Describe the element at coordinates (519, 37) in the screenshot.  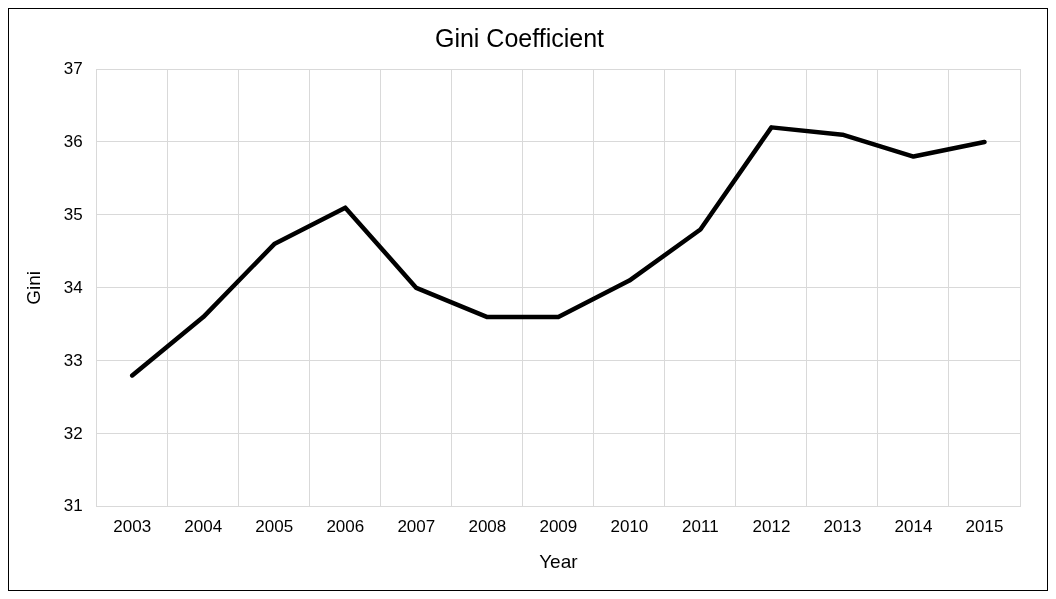
I see `chart-title: Gini Coefficient` at that location.